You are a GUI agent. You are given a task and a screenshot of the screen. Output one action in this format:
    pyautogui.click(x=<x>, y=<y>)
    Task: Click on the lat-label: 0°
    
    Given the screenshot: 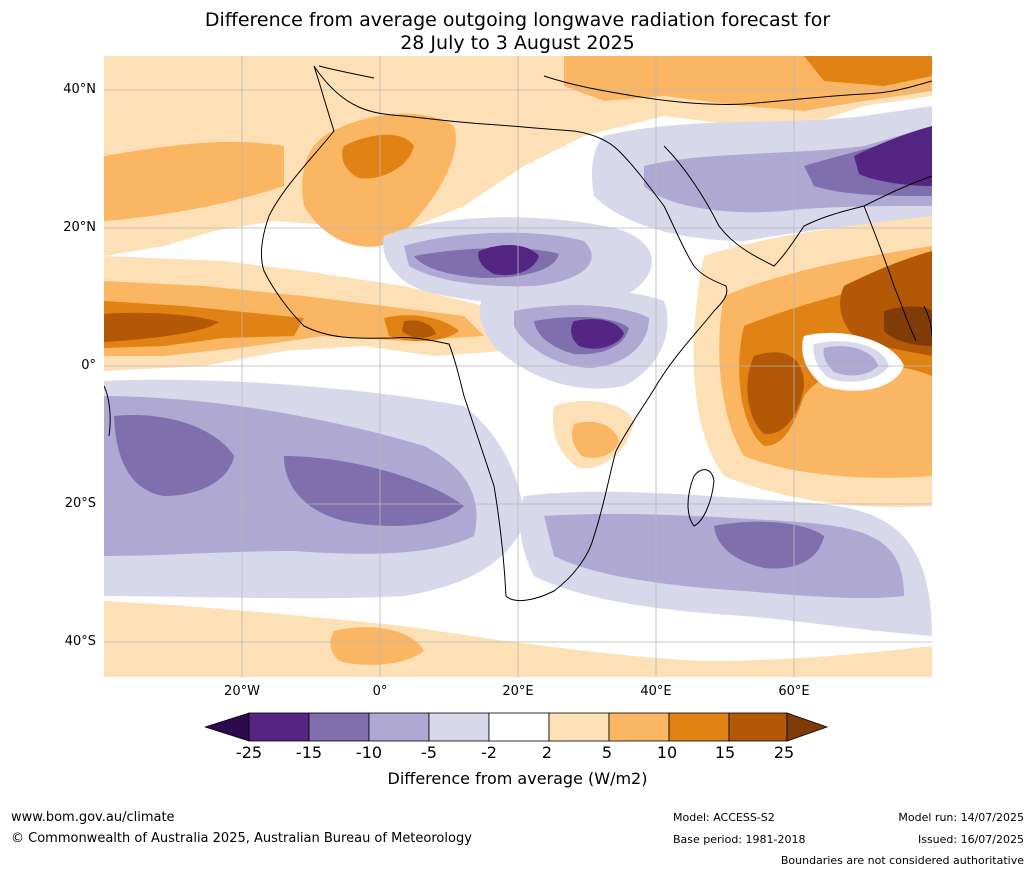 What is the action you would take?
    pyautogui.click(x=88, y=365)
    